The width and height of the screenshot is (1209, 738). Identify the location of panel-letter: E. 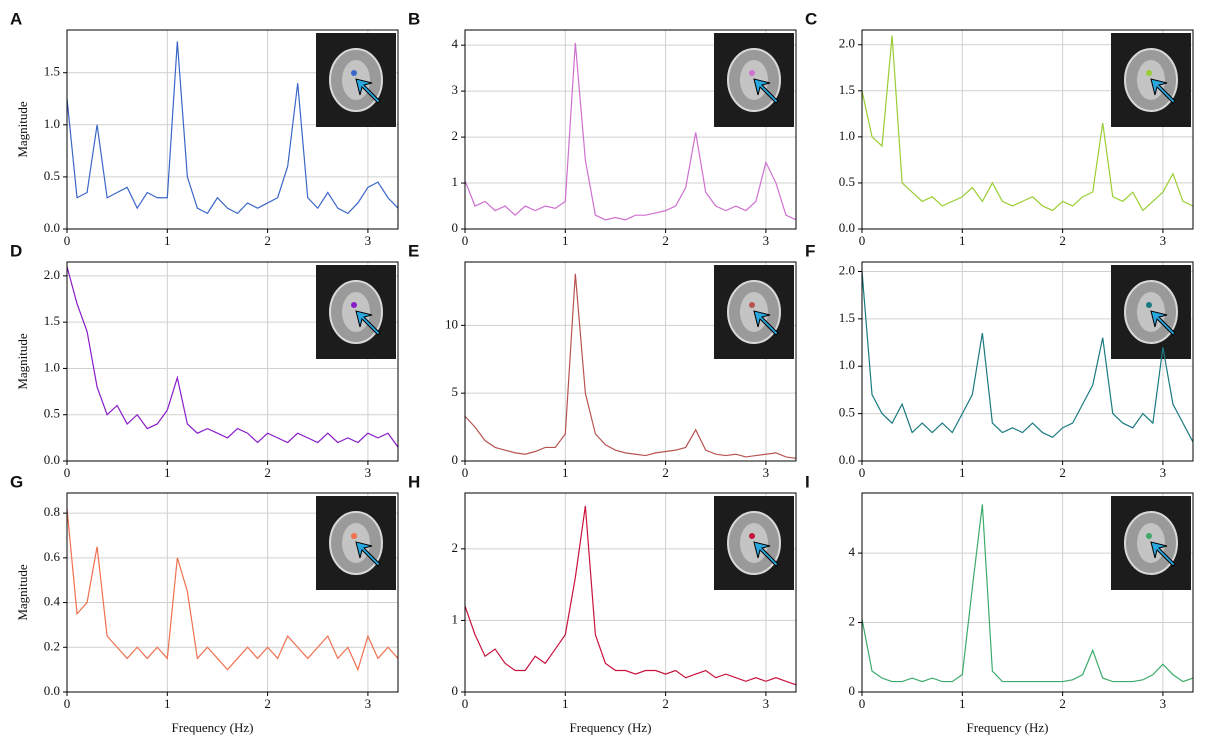
(413, 250).